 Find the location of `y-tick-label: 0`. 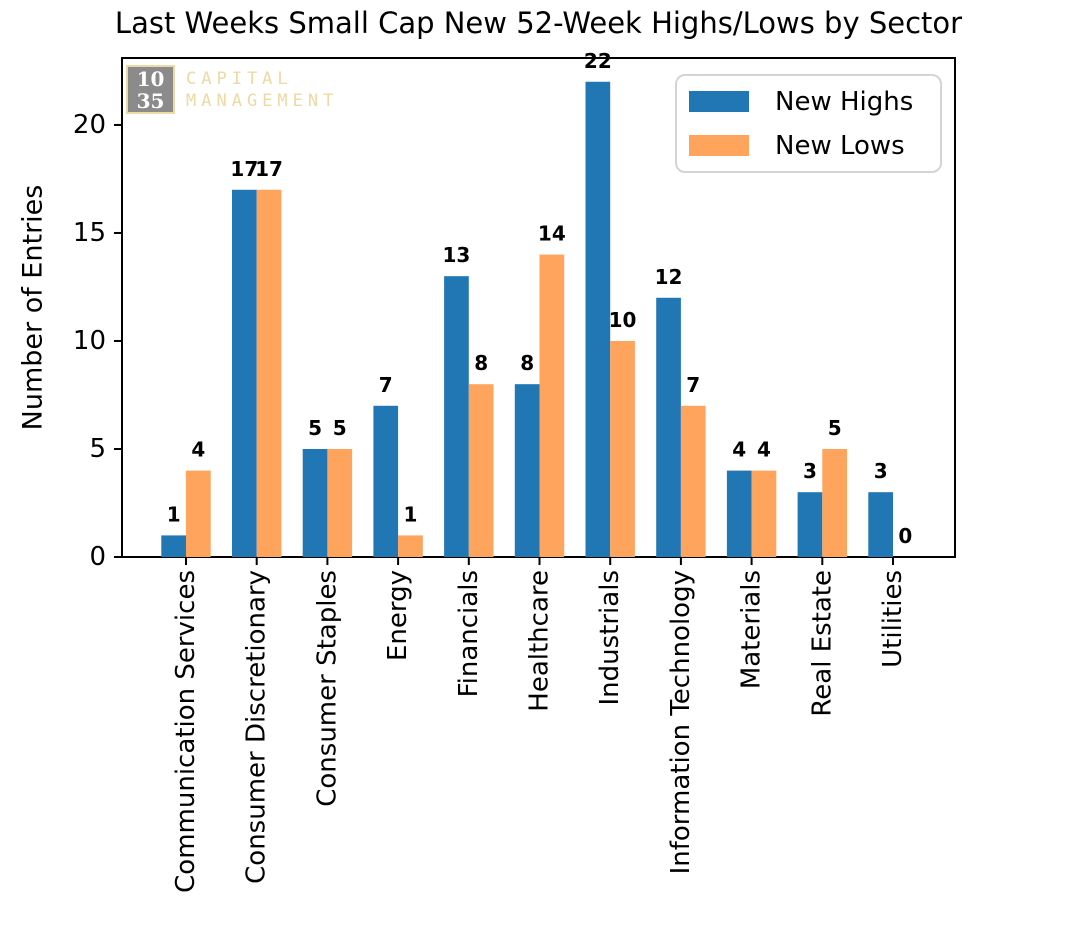

y-tick-label: 0 is located at coordinates (97, 557).